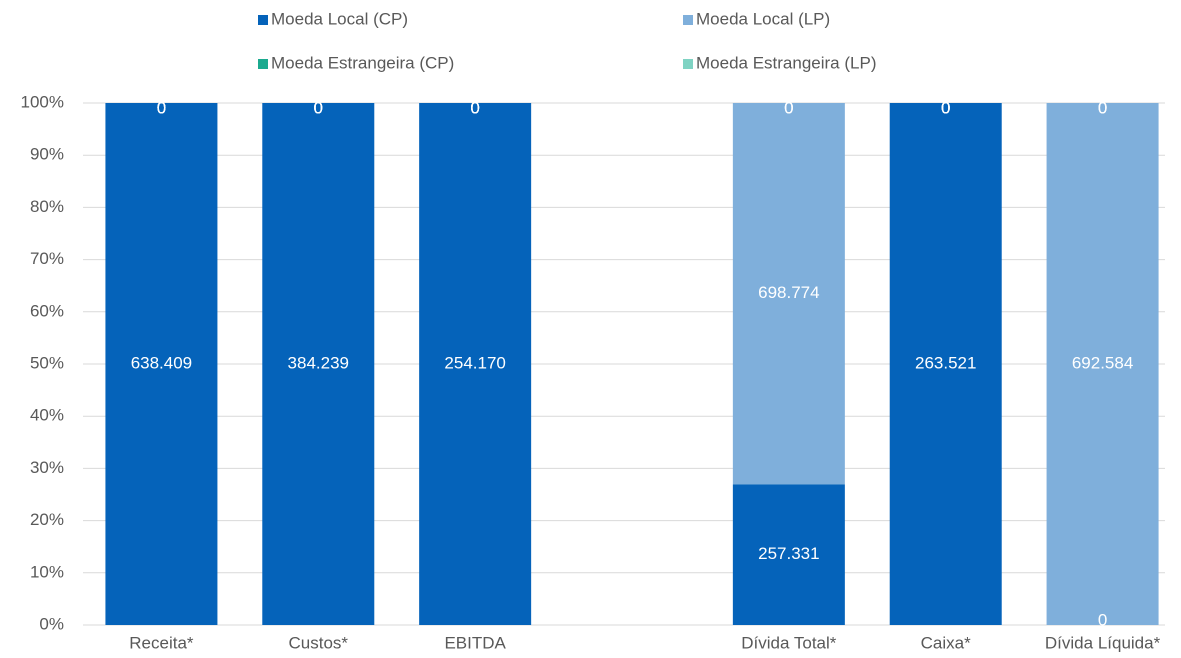  What do you see at coordinates (789, 642) in the screenshot?
I see `x-tick-label: Dívida Total*` at bounding box center [789, 642].